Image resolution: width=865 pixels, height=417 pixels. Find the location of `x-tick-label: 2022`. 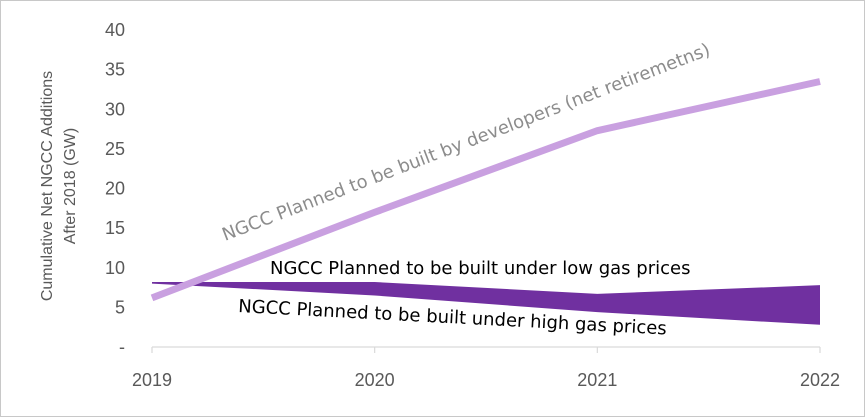

x-tick-label: 2022 is located at coordinates (820, 380).